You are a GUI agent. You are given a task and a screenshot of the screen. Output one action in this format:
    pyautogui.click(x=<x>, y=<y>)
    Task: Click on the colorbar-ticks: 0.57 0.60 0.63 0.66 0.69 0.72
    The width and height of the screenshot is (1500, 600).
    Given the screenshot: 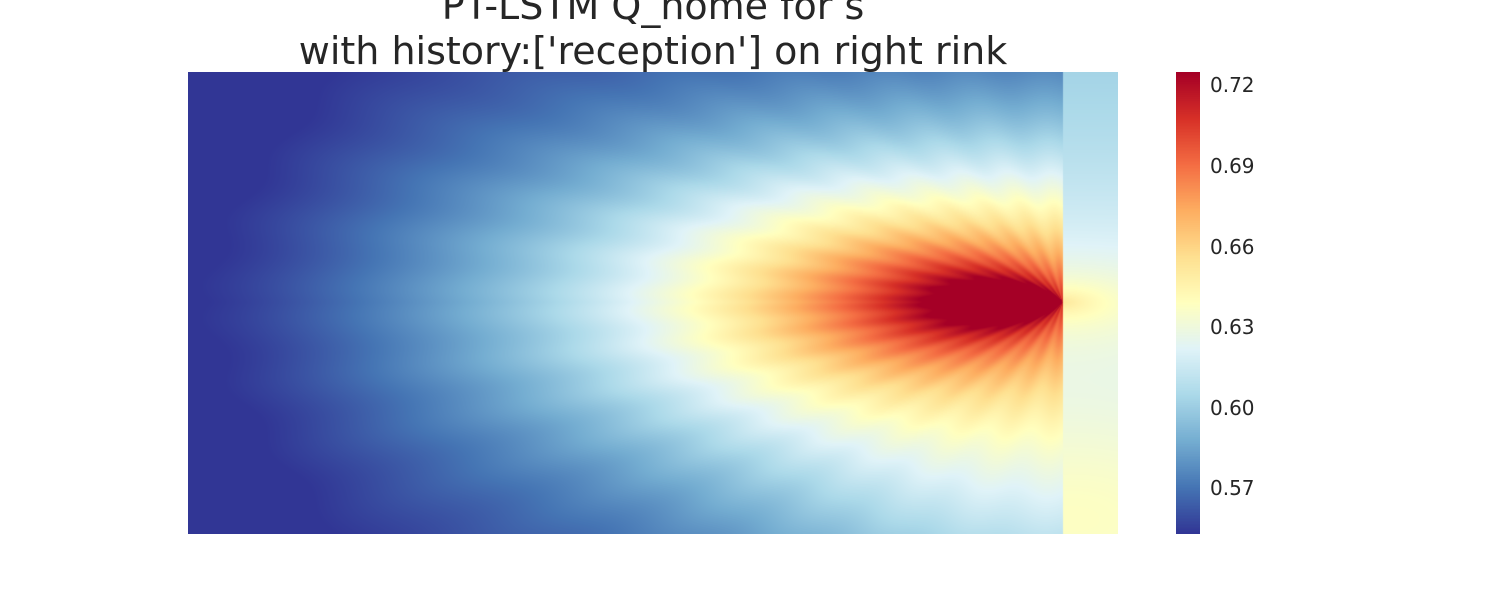 What is the action you would take?
    pyautogui.click(x=1260, y=303)
    